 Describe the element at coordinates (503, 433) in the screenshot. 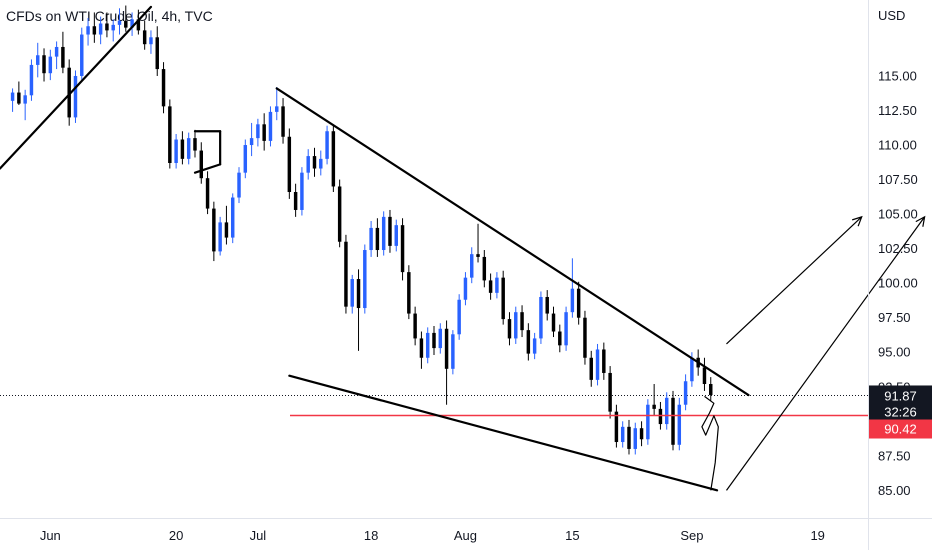

I see `descending-support-line` at that location.